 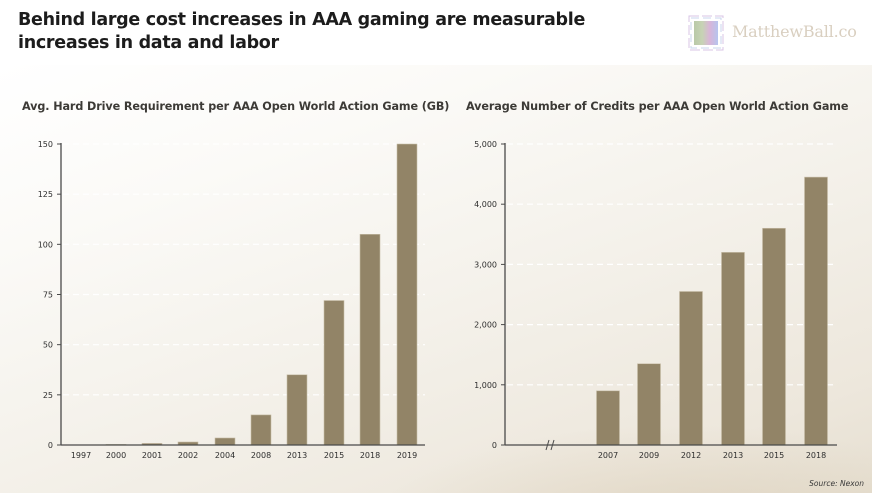 I want to click on x-tick-label: 1997, so click(x=81, y=455).